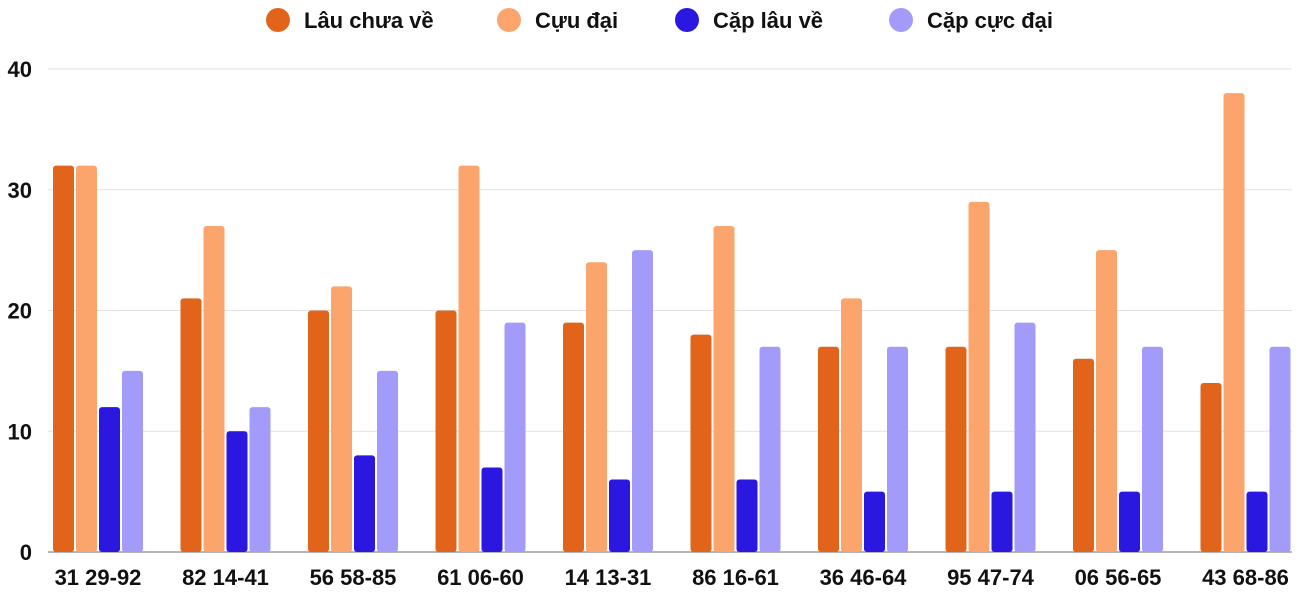 This screenshot has height=605, width=1300. What do you see at coordinates (20, 431) in the screenshot?
I see `y-tick-label: 10` at bounding box center [20, 431].